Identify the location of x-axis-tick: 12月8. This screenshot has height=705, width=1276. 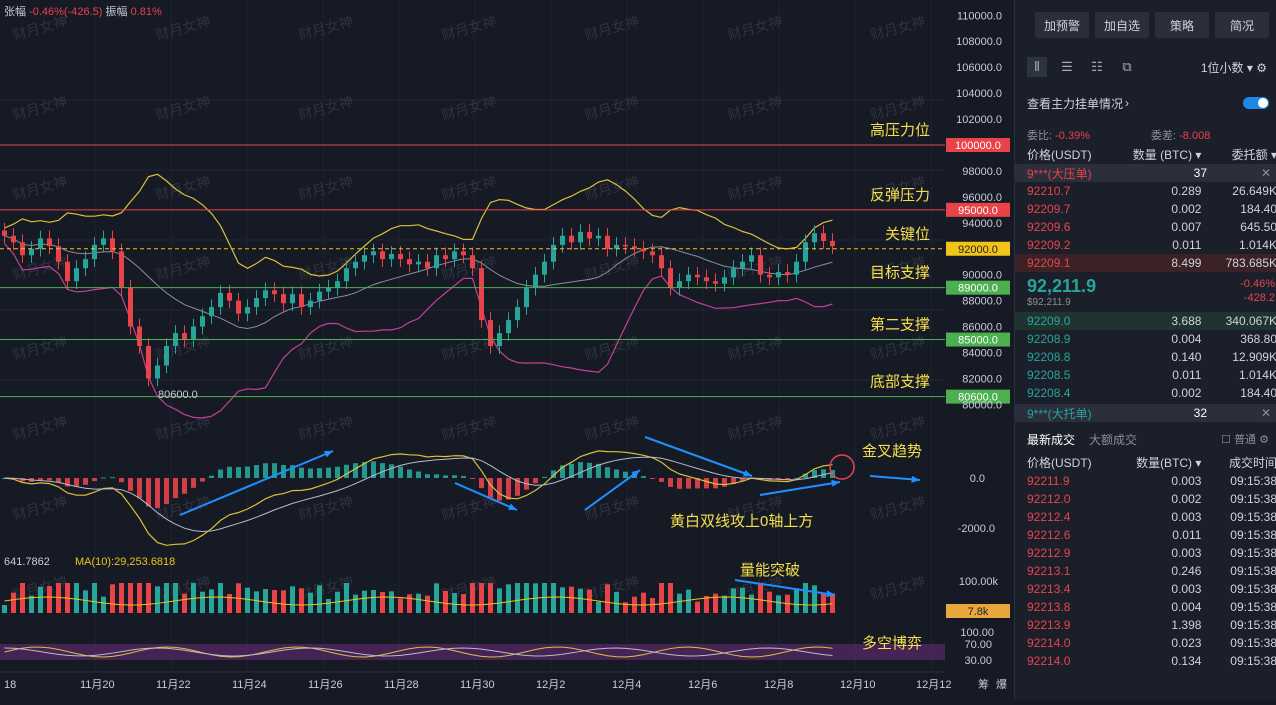
(778, 685).